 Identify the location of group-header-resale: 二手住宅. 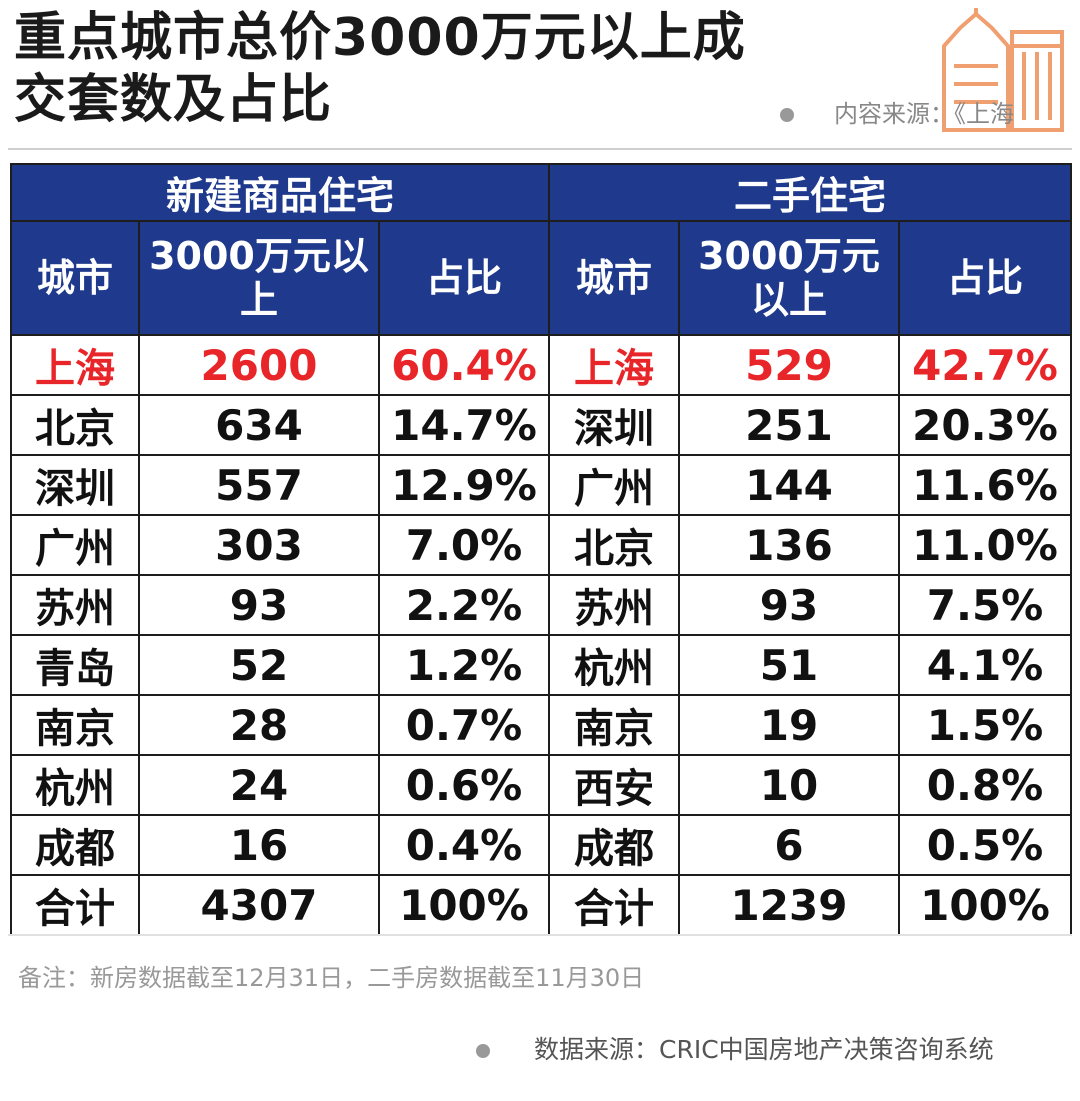
(810, 192).